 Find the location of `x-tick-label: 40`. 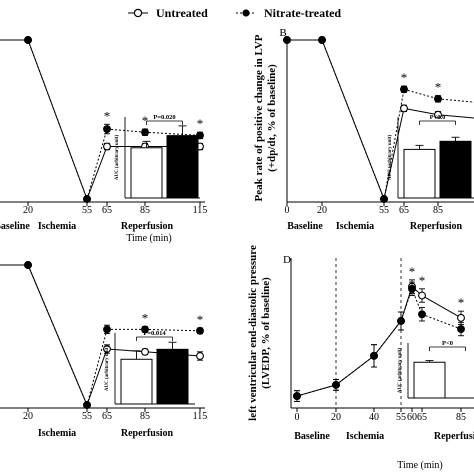

x-tick-label: 40 is located at coordinates (374, 417).